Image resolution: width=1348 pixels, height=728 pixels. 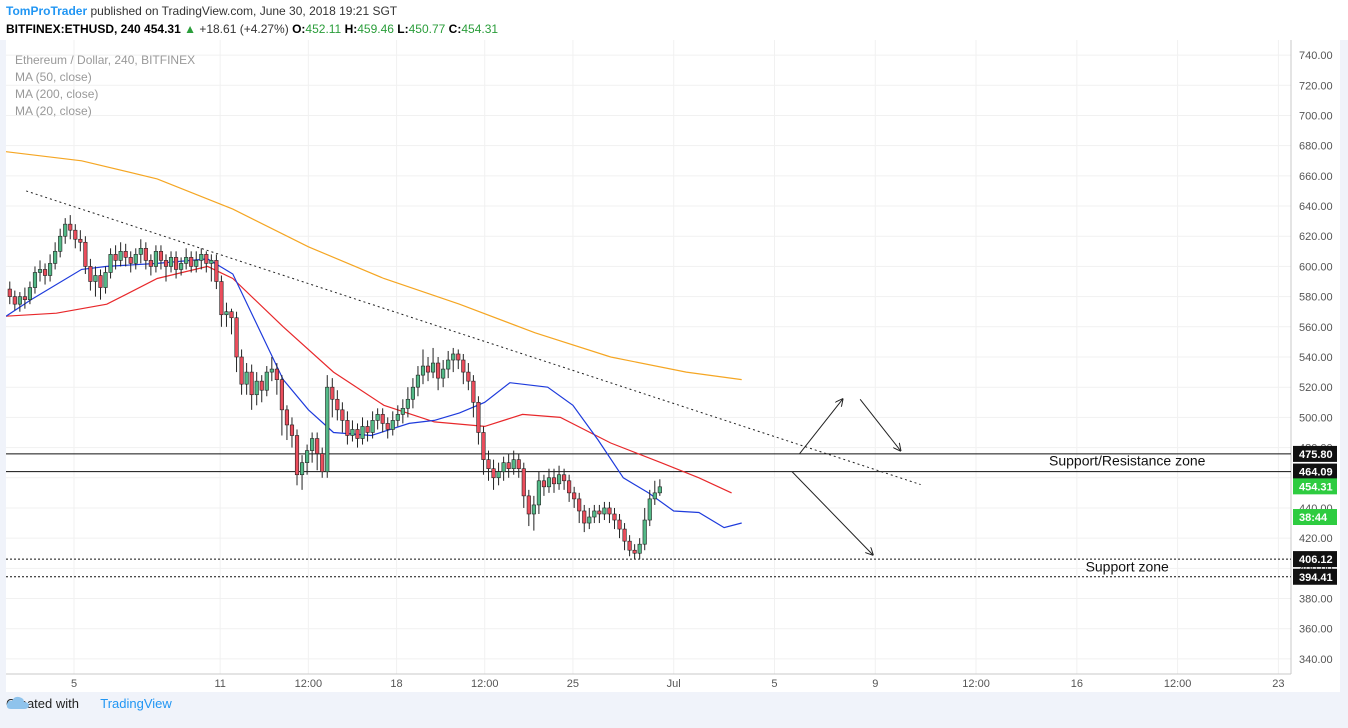 I want to click on price-axis-label: 394.41, so click(x=1316, y=578).